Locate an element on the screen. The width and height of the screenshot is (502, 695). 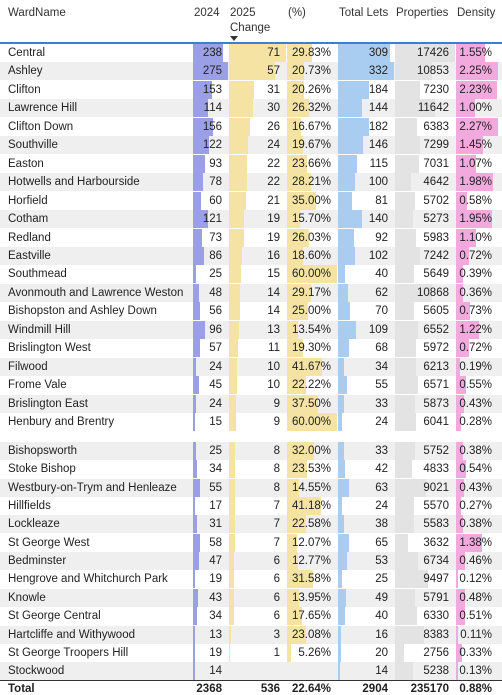
table-cell: 25 is located at coordinates (381, 579).